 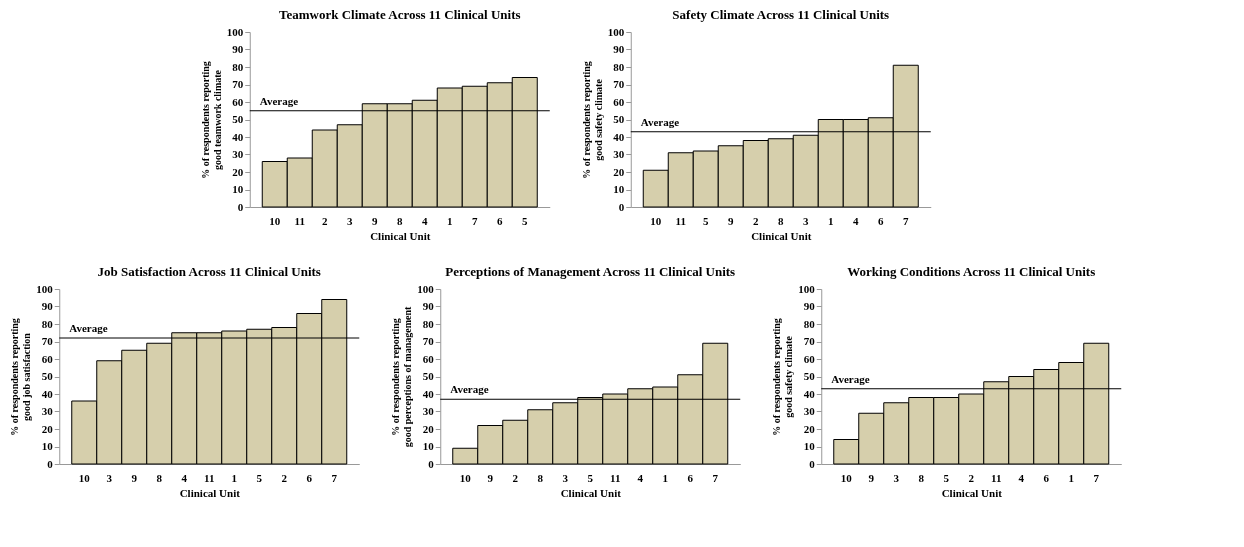 I want to click on chart-title: Working Conditions Across 11 Clinical Units, so click(x=971, y=271).